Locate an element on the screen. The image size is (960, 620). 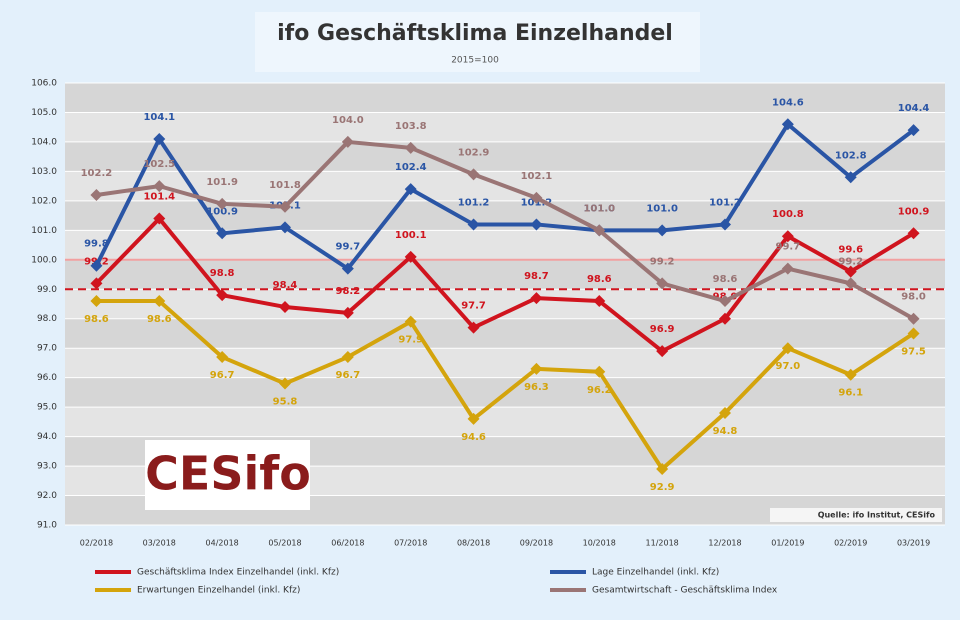
y-tick-label: 95.0 is located at coordinates (47, 408).